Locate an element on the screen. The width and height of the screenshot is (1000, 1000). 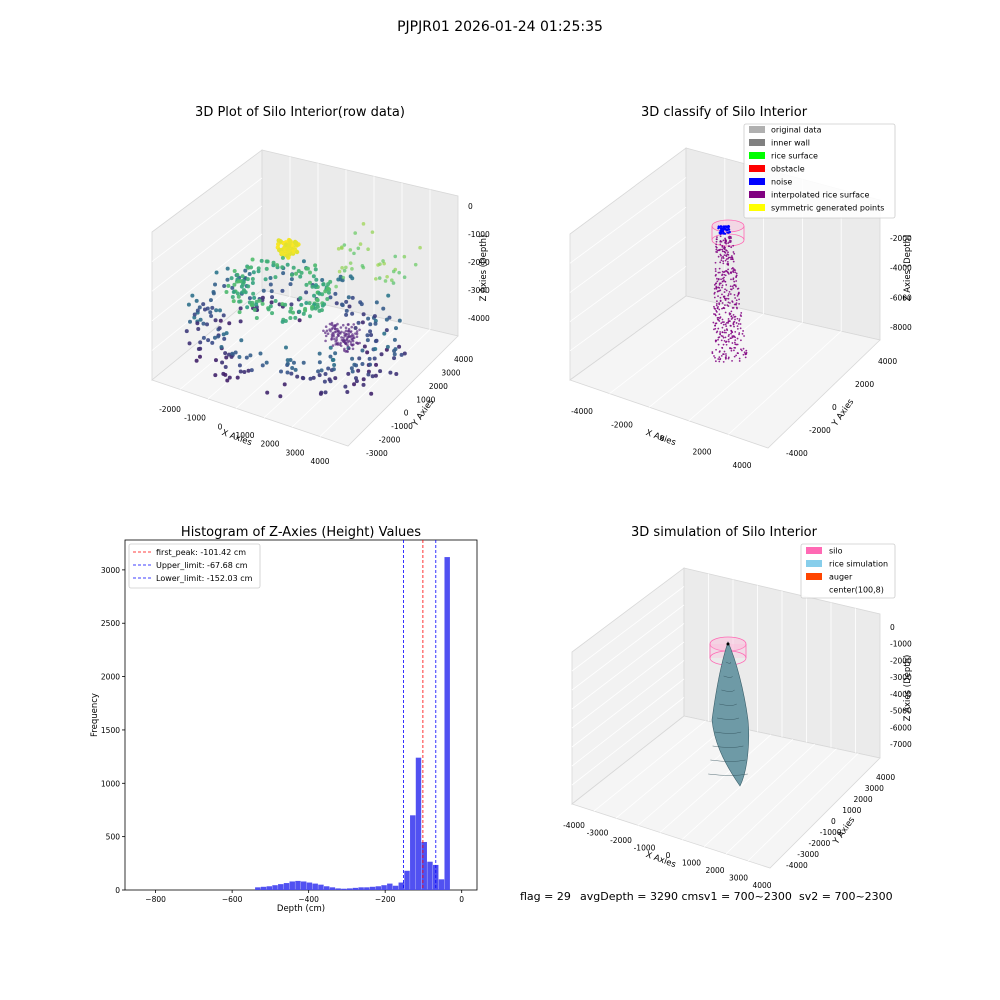
panel-raw-title: 3D Plot of Silo Interior(row data) is located at coordinates (300, 112).